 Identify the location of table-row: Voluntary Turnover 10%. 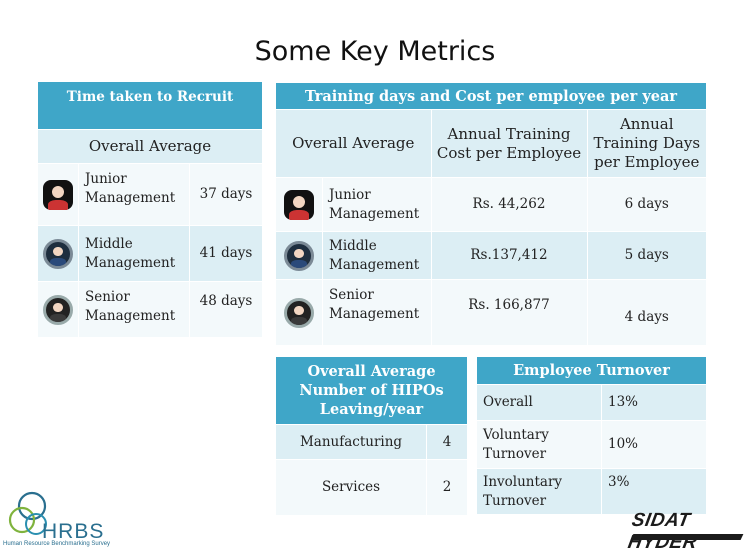
(591, 444).